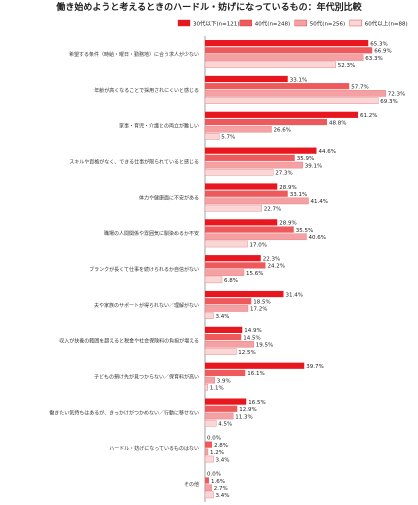 This screenshot has width=418, height=505. Describe the element at coordinates (228, 138) in the screenshot. I see `data-label: 5.7%` at that location.